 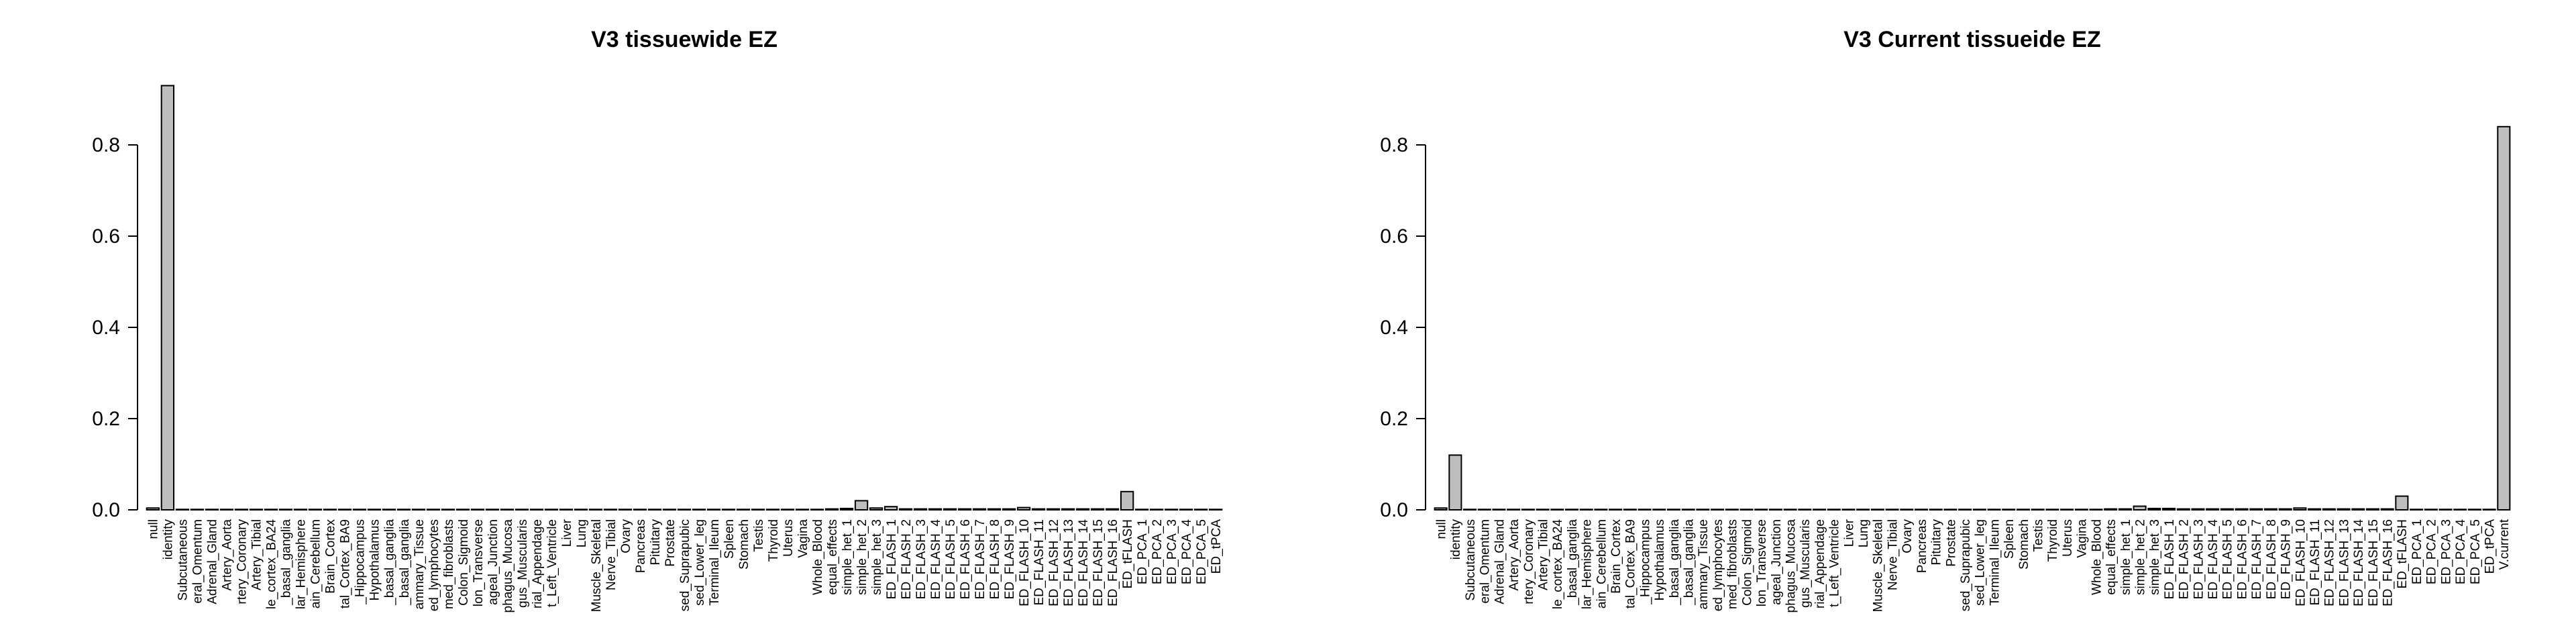 I want to click on y-tick-label: 0.8, so click(x=106, y=145).